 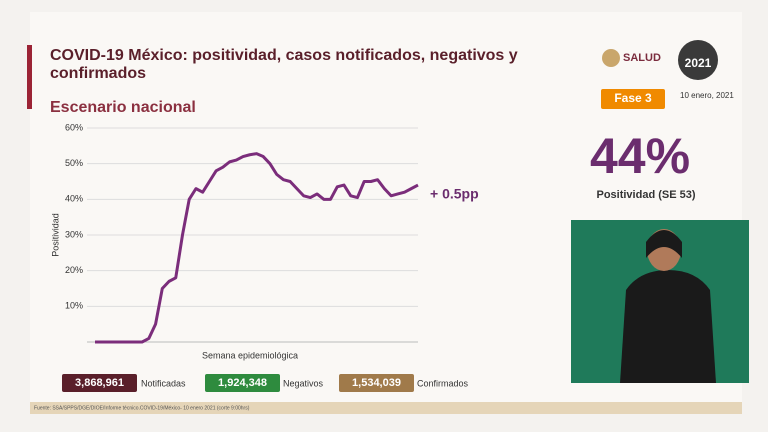 I want to click on subtitle: Escenario nacional, so click(x=123, y=107).